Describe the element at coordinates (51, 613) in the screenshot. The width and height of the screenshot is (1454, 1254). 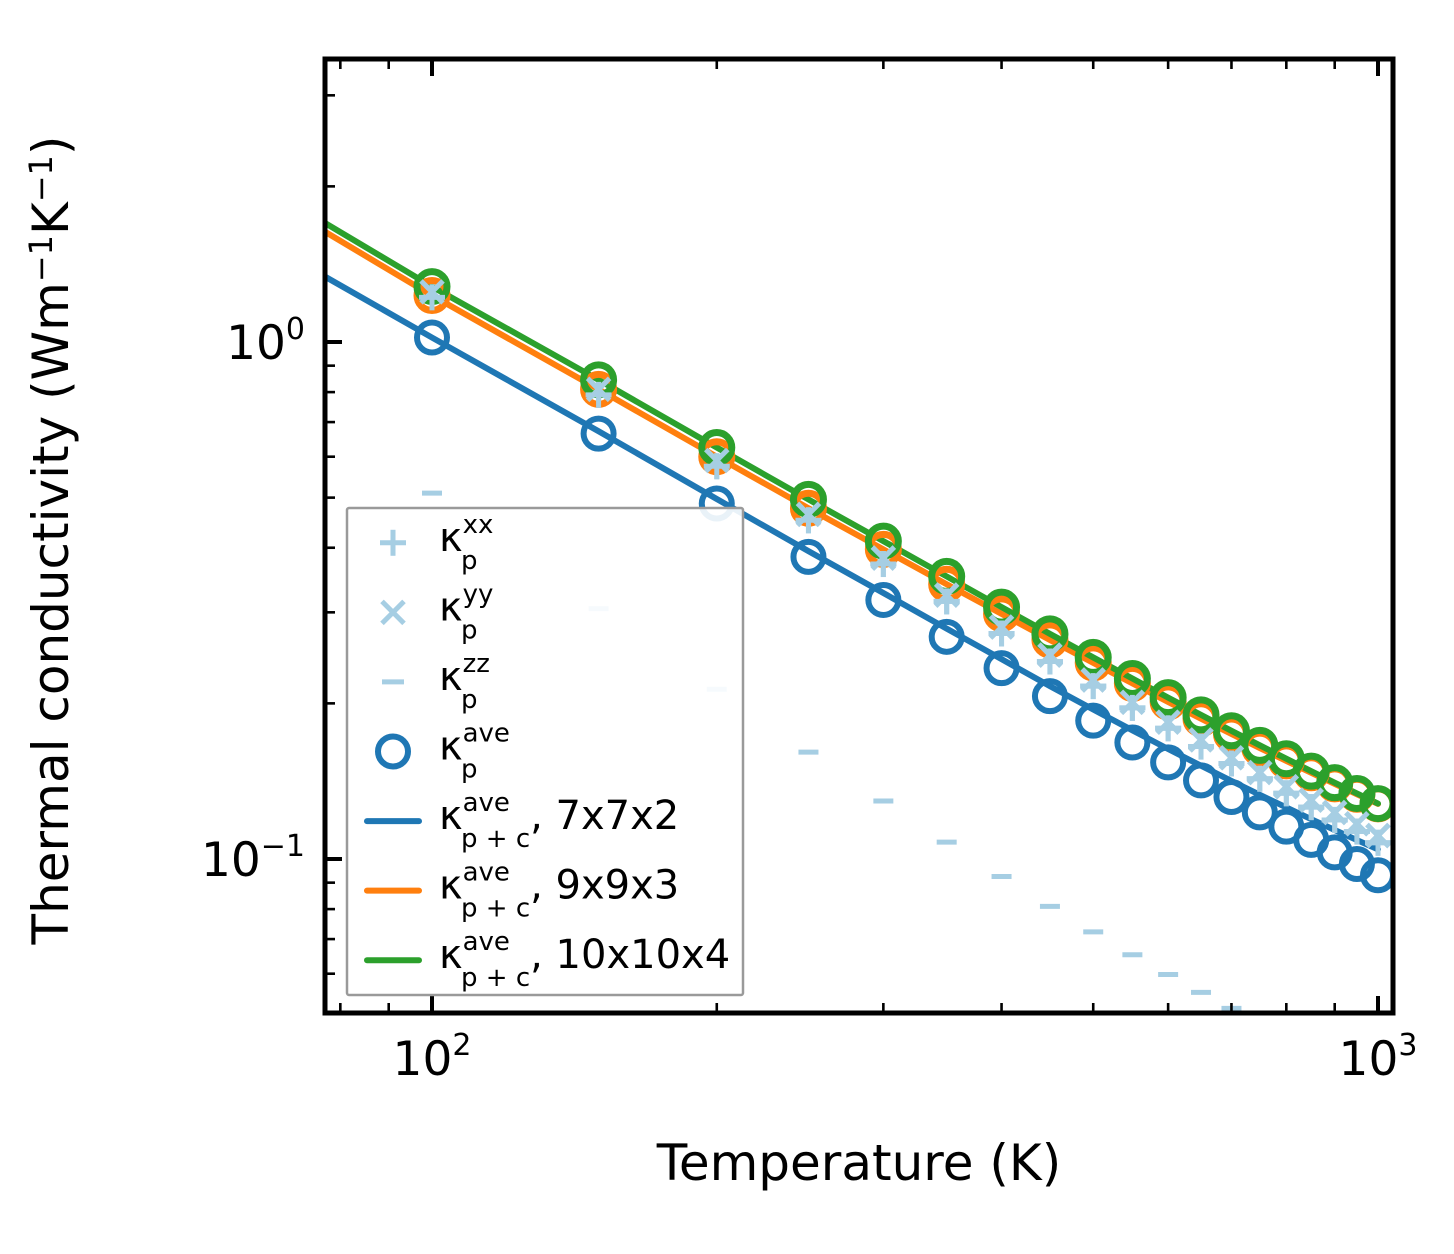
I see `y-axis-label-prefix: Thermal conductivity (Wm` at that location.